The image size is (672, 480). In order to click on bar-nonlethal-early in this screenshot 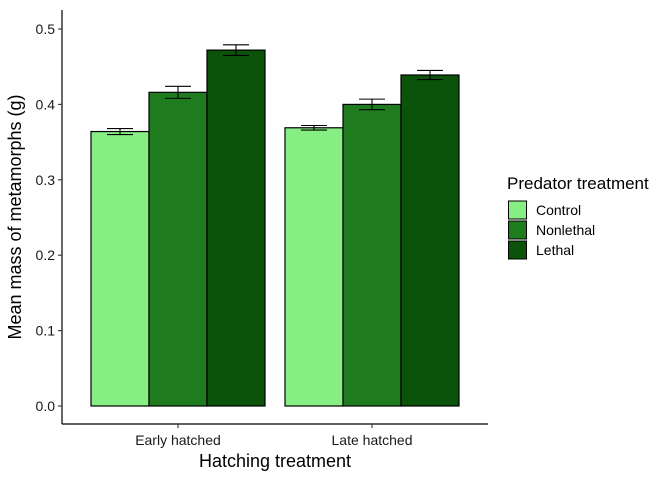, I will do `click(178, 249)`.